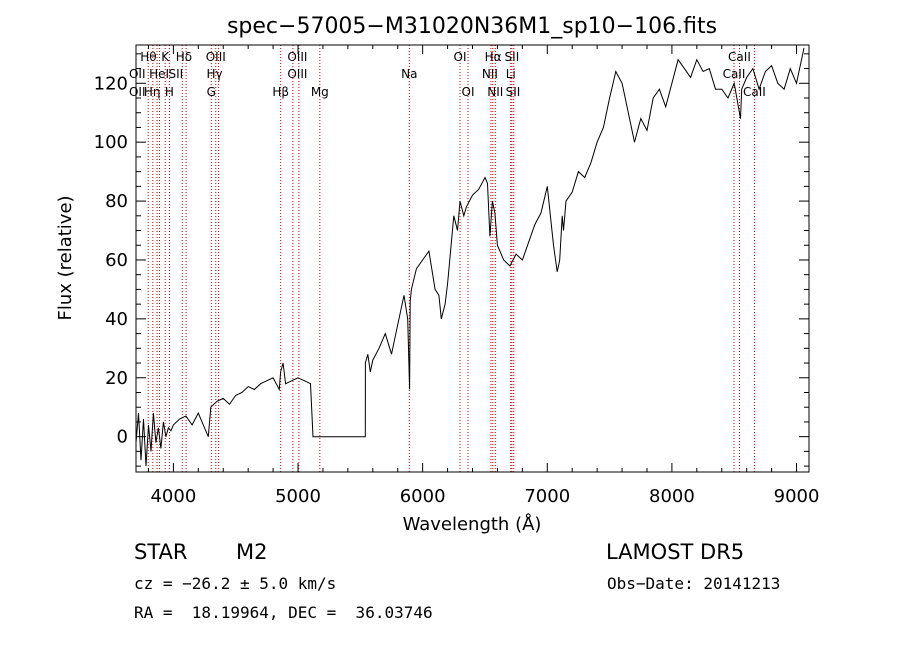 The width and height of the screenshot is (900, 649). I want to click on line-label: G, so click(211, 92).